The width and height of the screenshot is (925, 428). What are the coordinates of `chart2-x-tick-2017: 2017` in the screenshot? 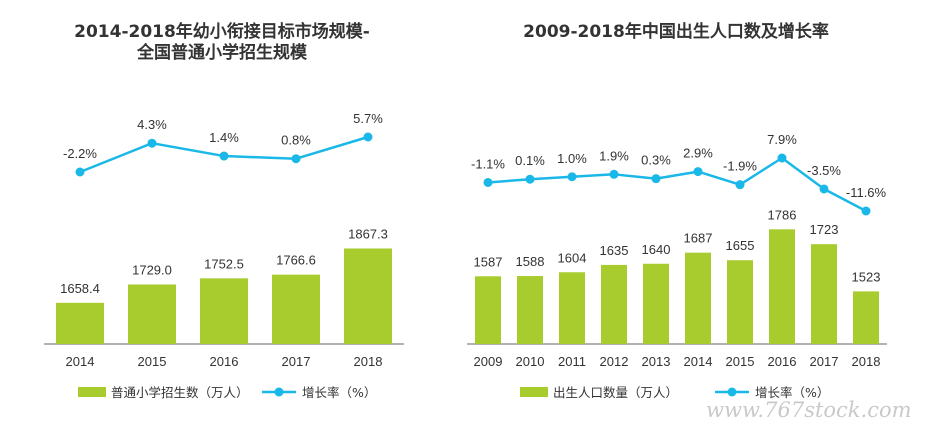 It's located at (824, 361).